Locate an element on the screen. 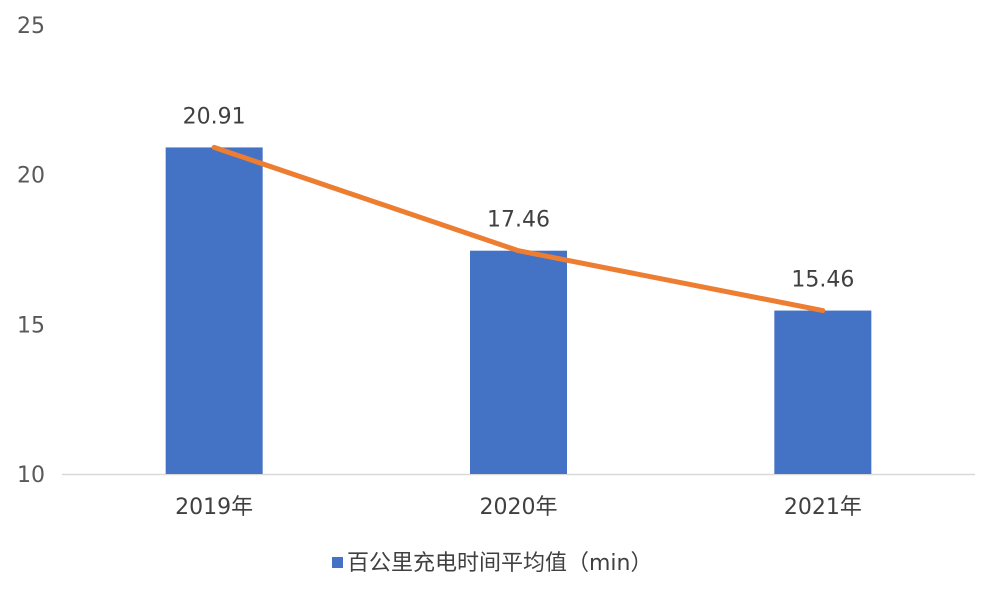  data-label: 15.46 is located at coordinates (822, 280).